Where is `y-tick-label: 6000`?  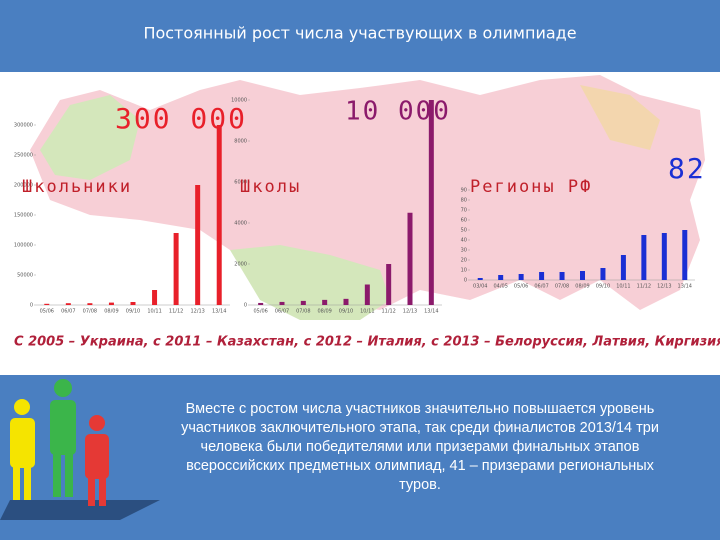 y-tick-label: 6000 is located at coordinates (240, 183).